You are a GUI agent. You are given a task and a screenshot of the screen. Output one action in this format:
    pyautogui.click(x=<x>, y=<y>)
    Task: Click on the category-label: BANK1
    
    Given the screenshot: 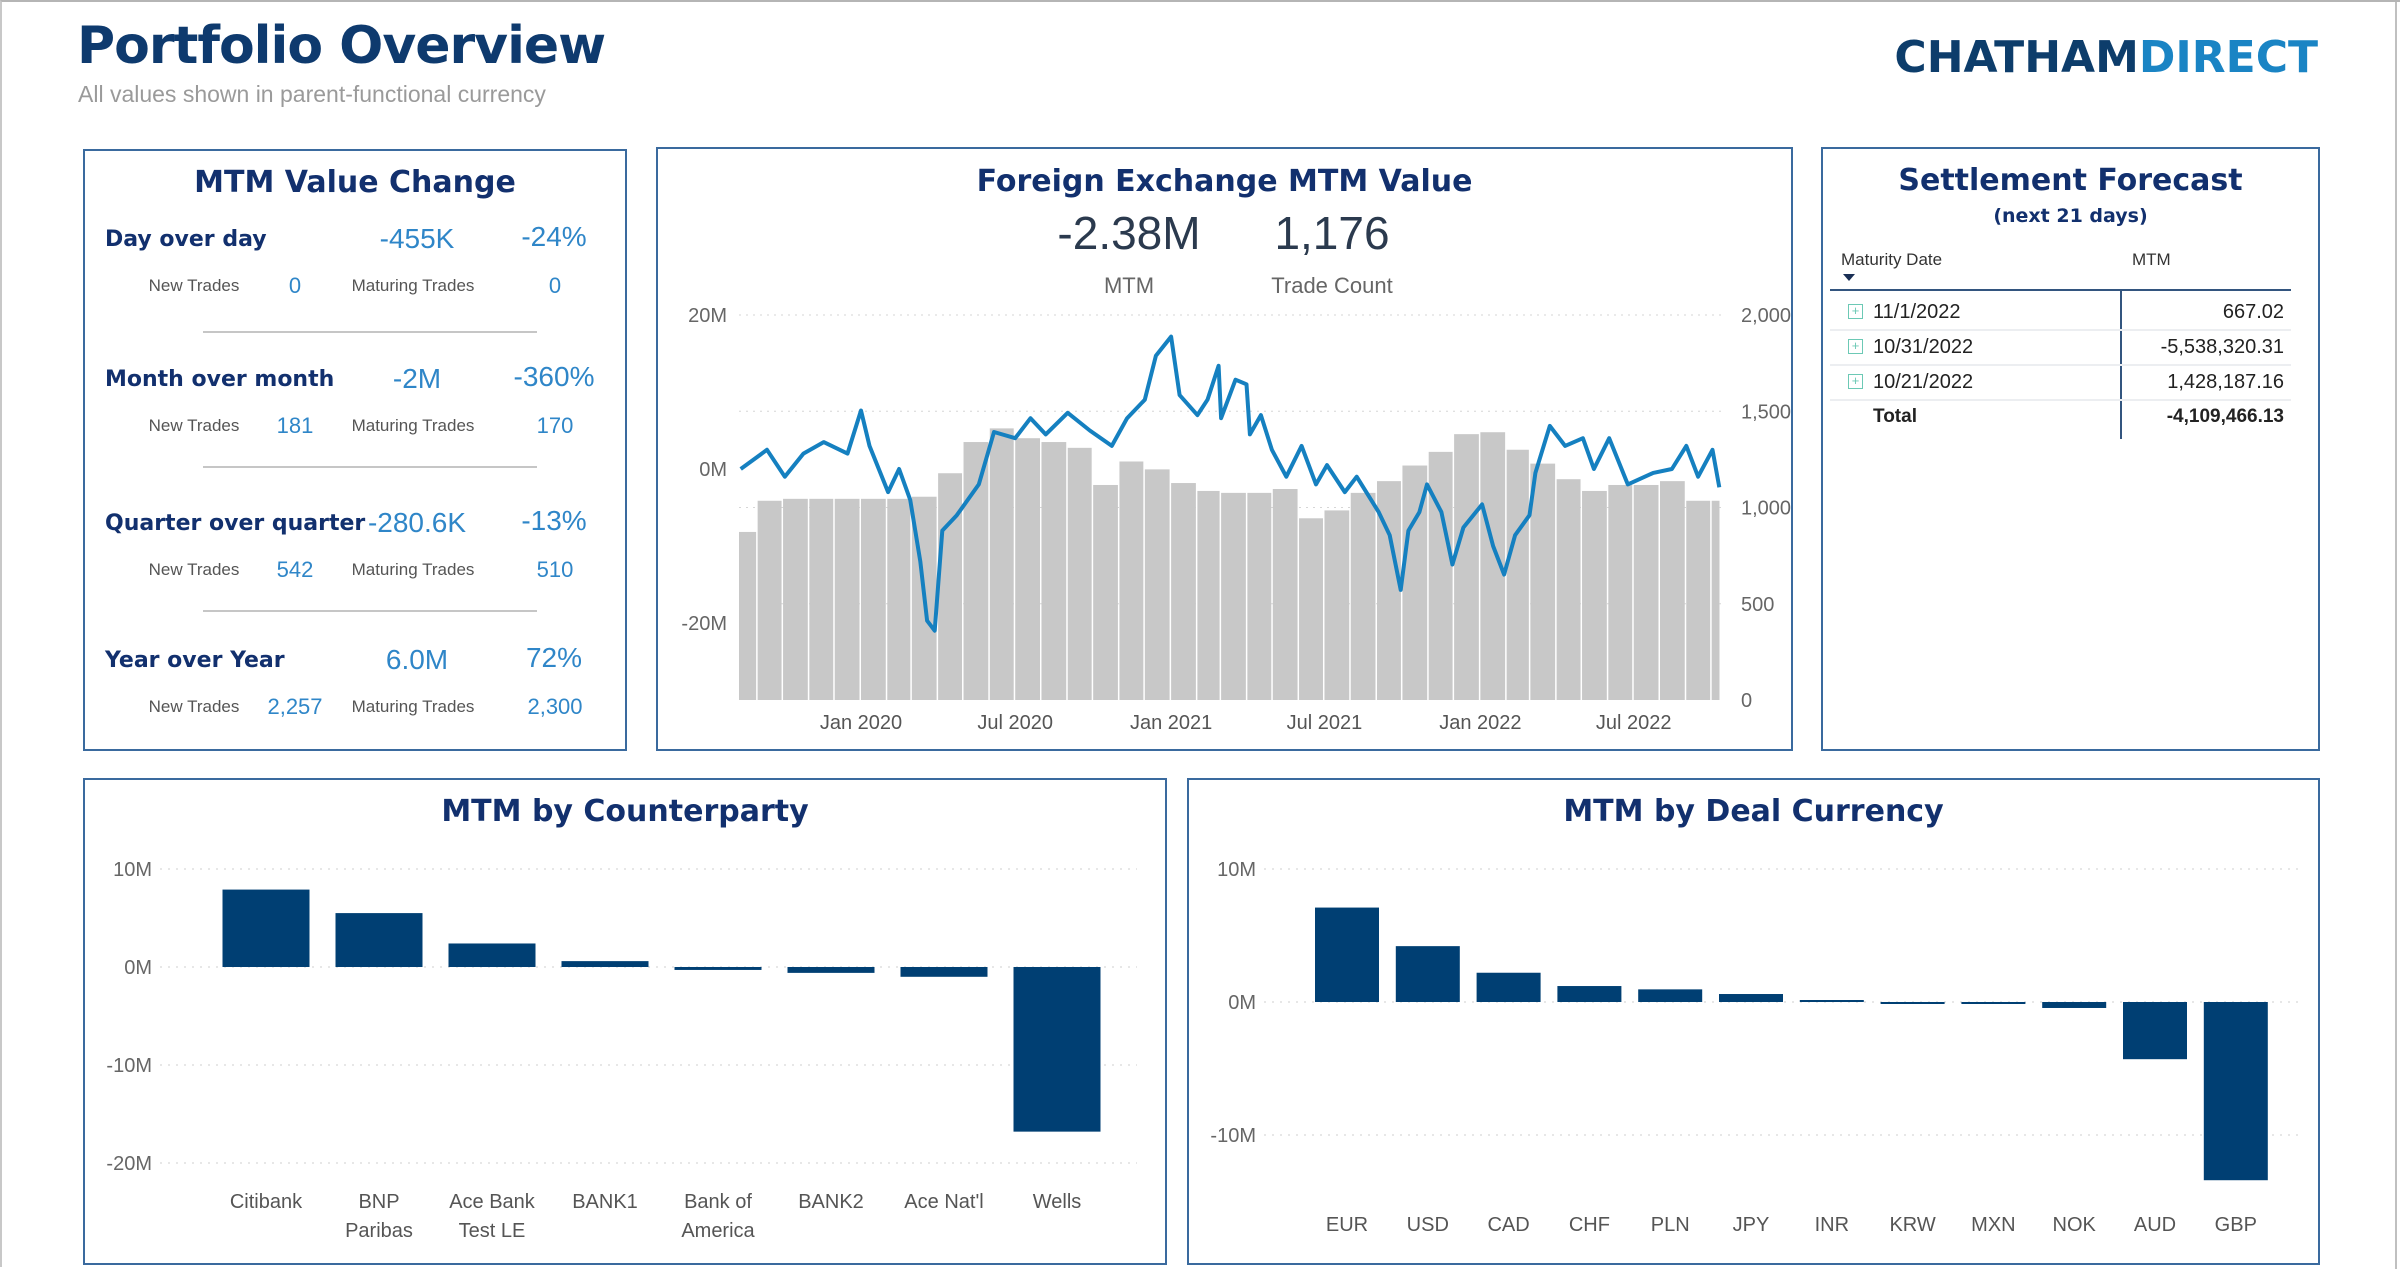 What is the action you would take?
    pyautogui.click(x=605, y=1202)
    